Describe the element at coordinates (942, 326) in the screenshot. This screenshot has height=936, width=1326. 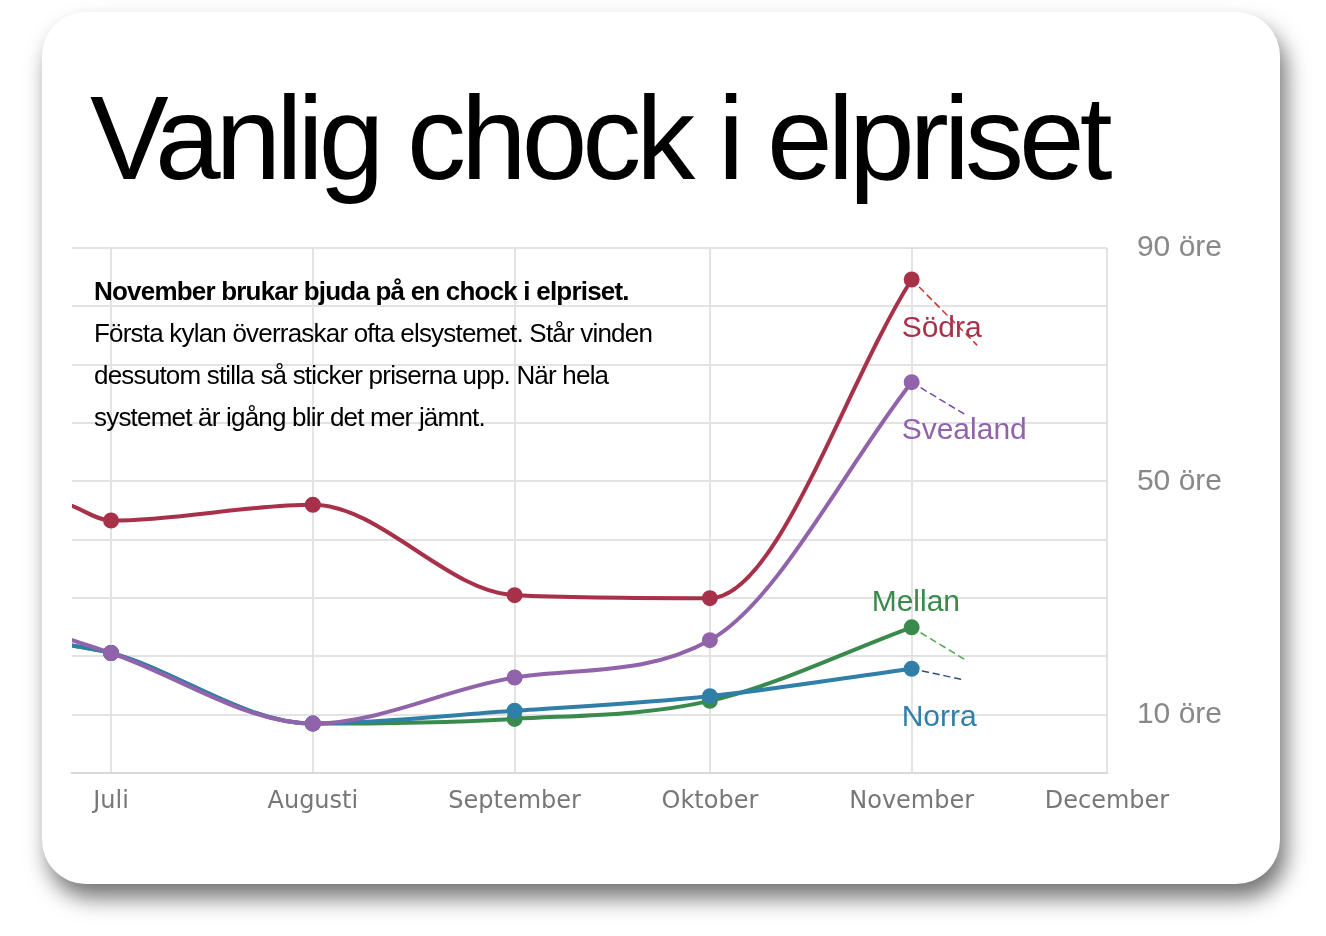
I see `series-label: Södra` at that location.